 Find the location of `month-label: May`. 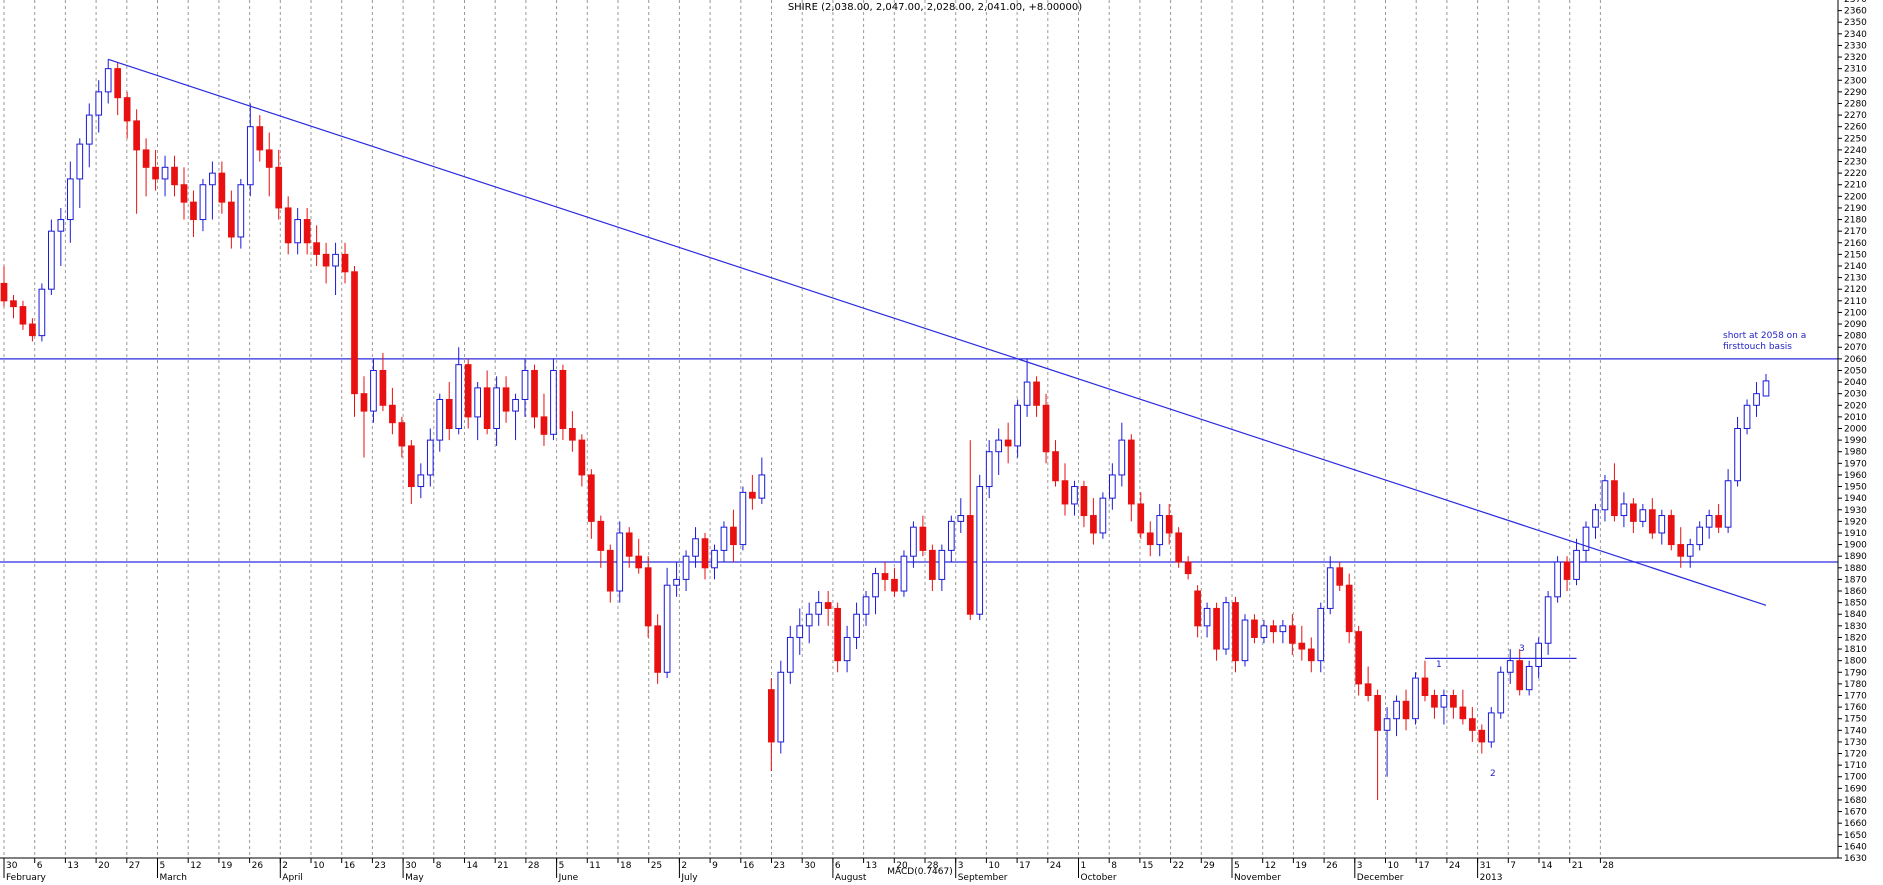

month-label: May is located at coordinates (414, 878).